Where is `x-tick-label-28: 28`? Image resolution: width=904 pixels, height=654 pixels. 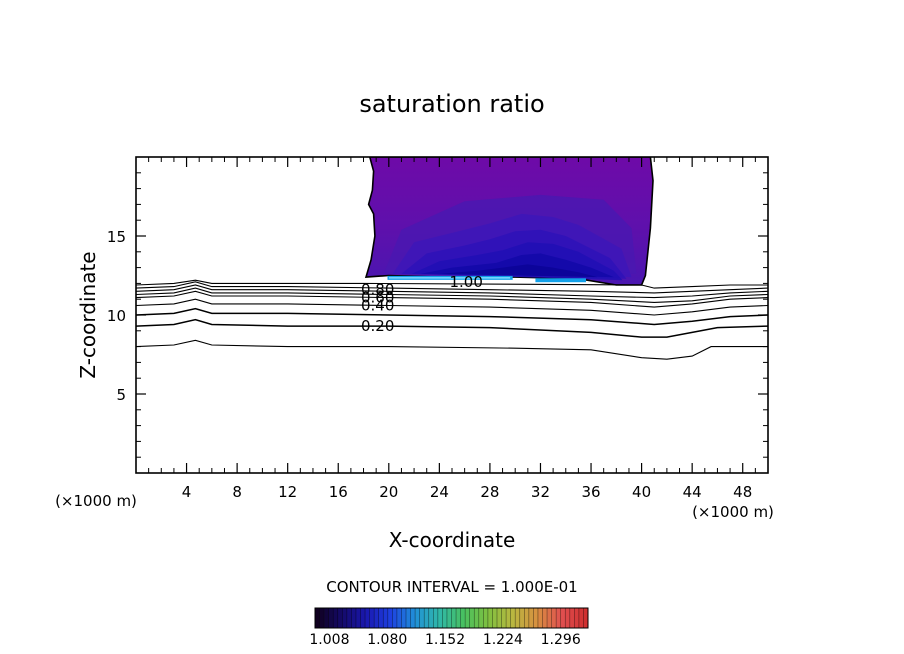
x-tick-label-28: 28 is located at coordinates (489, 492).